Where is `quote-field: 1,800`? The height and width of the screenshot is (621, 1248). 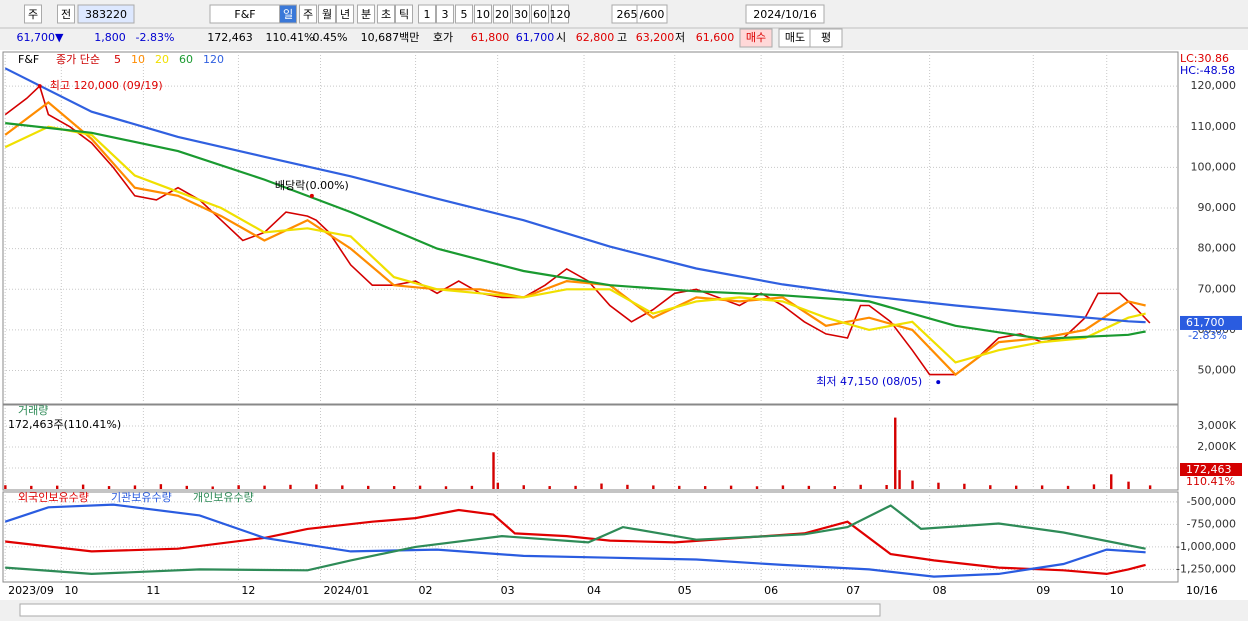
quote-field: 1,800 is located at coordinates (110, 37).